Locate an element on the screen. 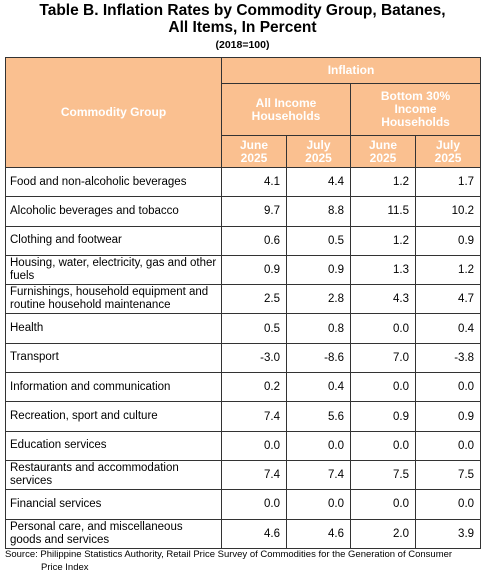 This screenshot has width=485, height=581. commodity-cell: Health is located at coordinates (113, 328).